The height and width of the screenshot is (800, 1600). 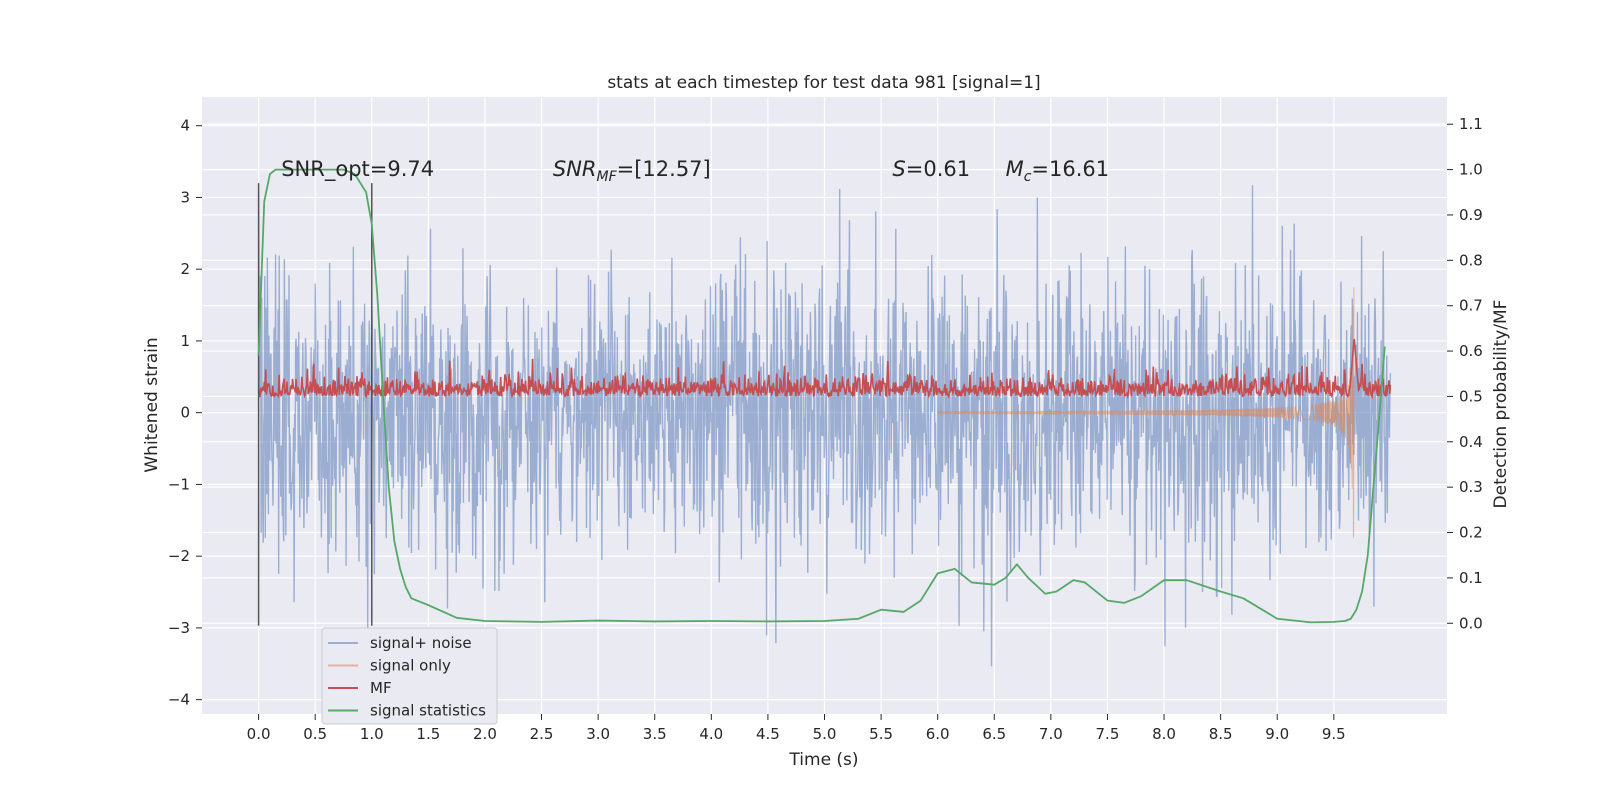 I want to click on left-y-tick-label: −4, so click(x=179, y=700).